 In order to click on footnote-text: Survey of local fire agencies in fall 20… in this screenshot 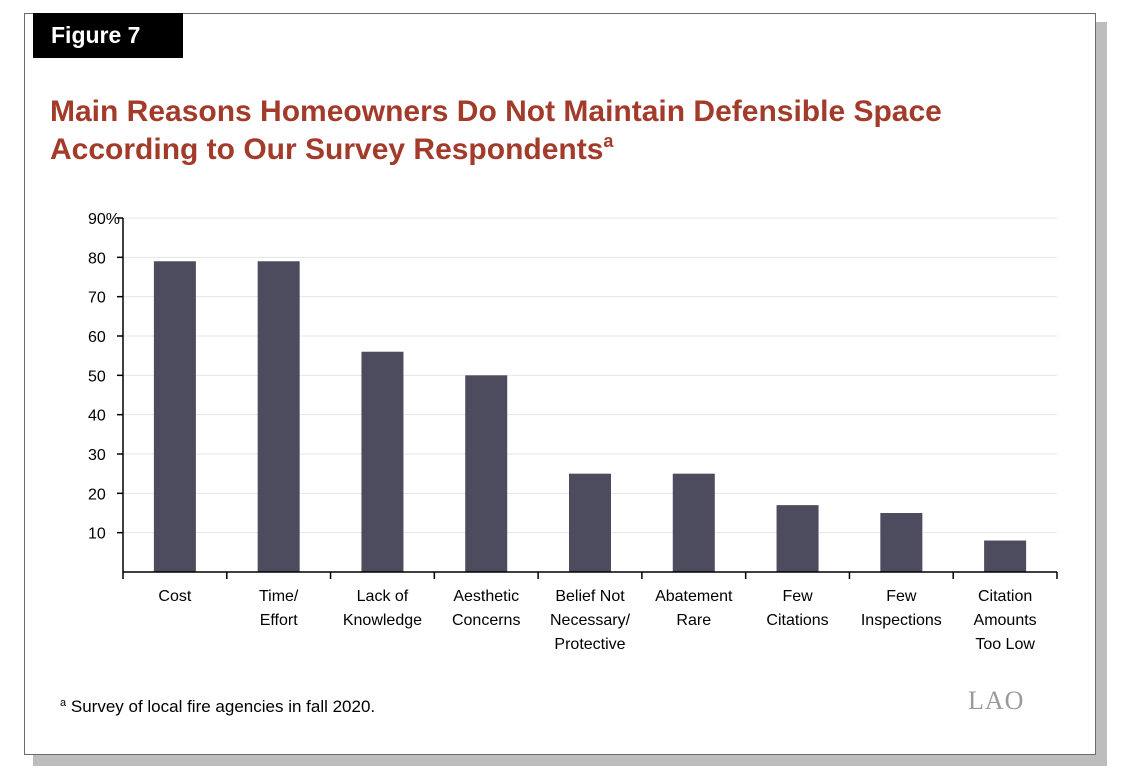, I will do `click(223, 706)`.